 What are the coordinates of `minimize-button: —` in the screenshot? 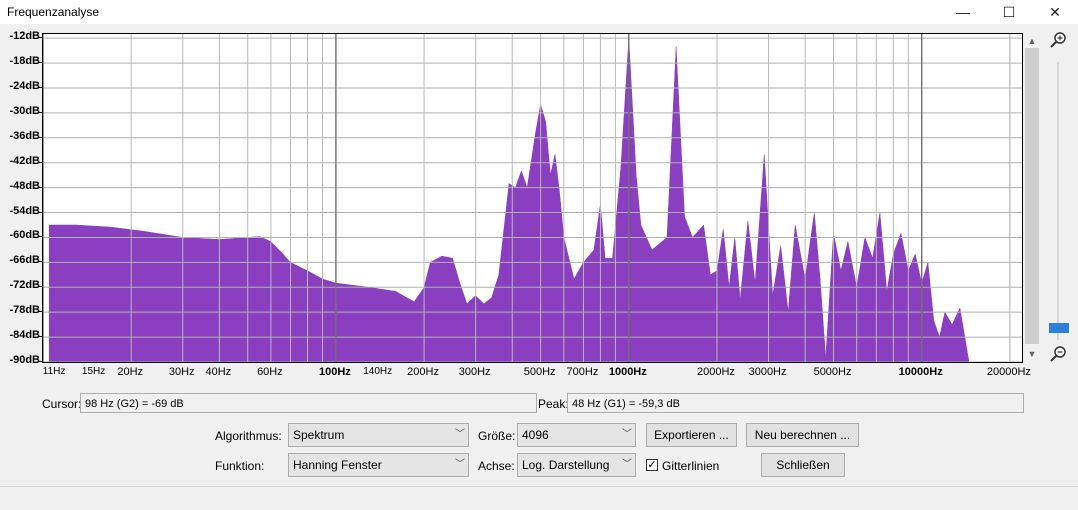 It's located at (963, 12).